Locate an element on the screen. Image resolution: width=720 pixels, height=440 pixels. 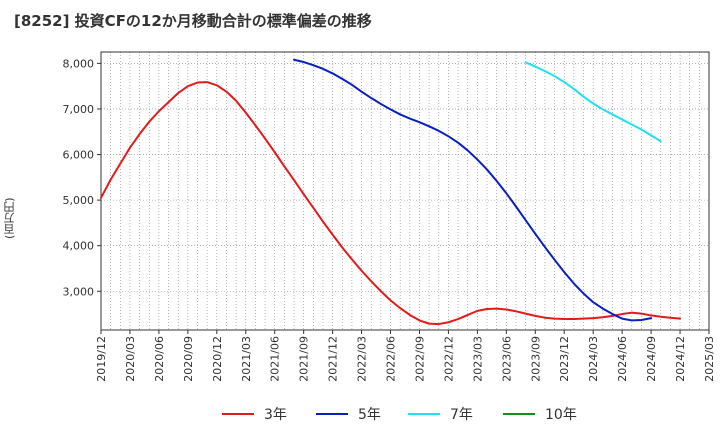
x-tick-label: 2021/12 is located at coordinates (333, 359).